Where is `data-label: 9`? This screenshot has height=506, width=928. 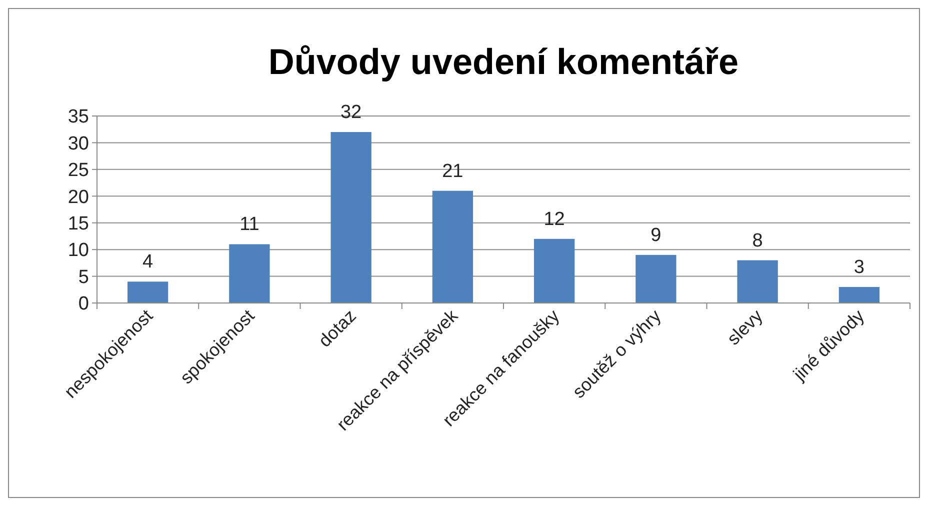 data-label: 9 is located at coordinates (656, 235).